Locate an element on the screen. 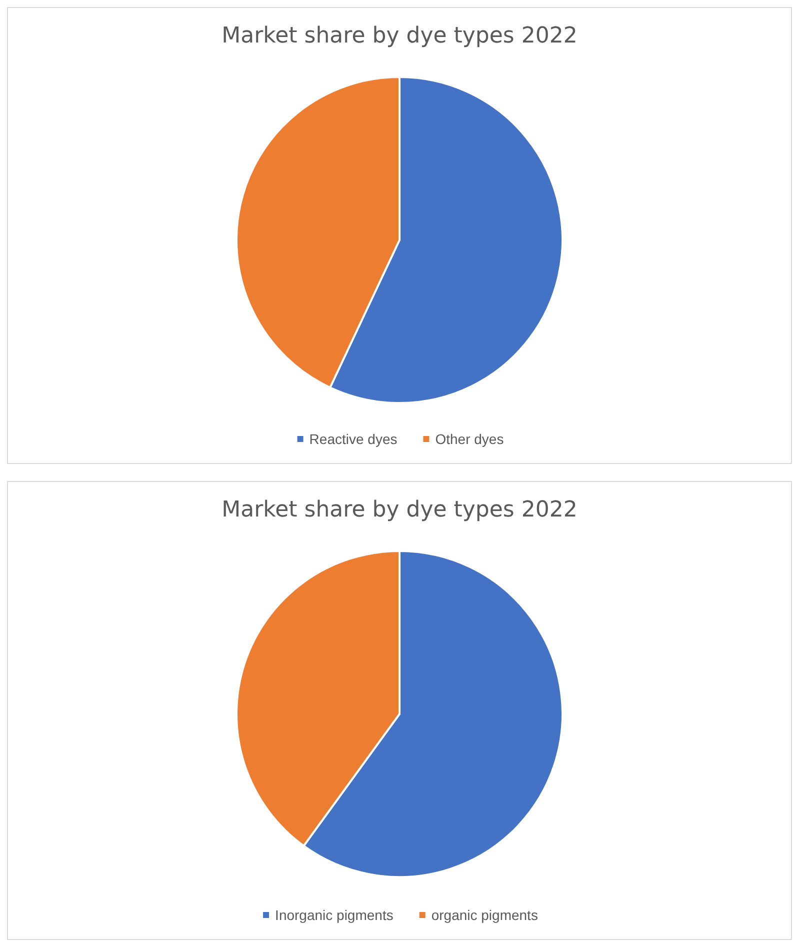 This screenshot has width=800, height=946. legend-label: Other dyes is located at coordinates (469, 439).